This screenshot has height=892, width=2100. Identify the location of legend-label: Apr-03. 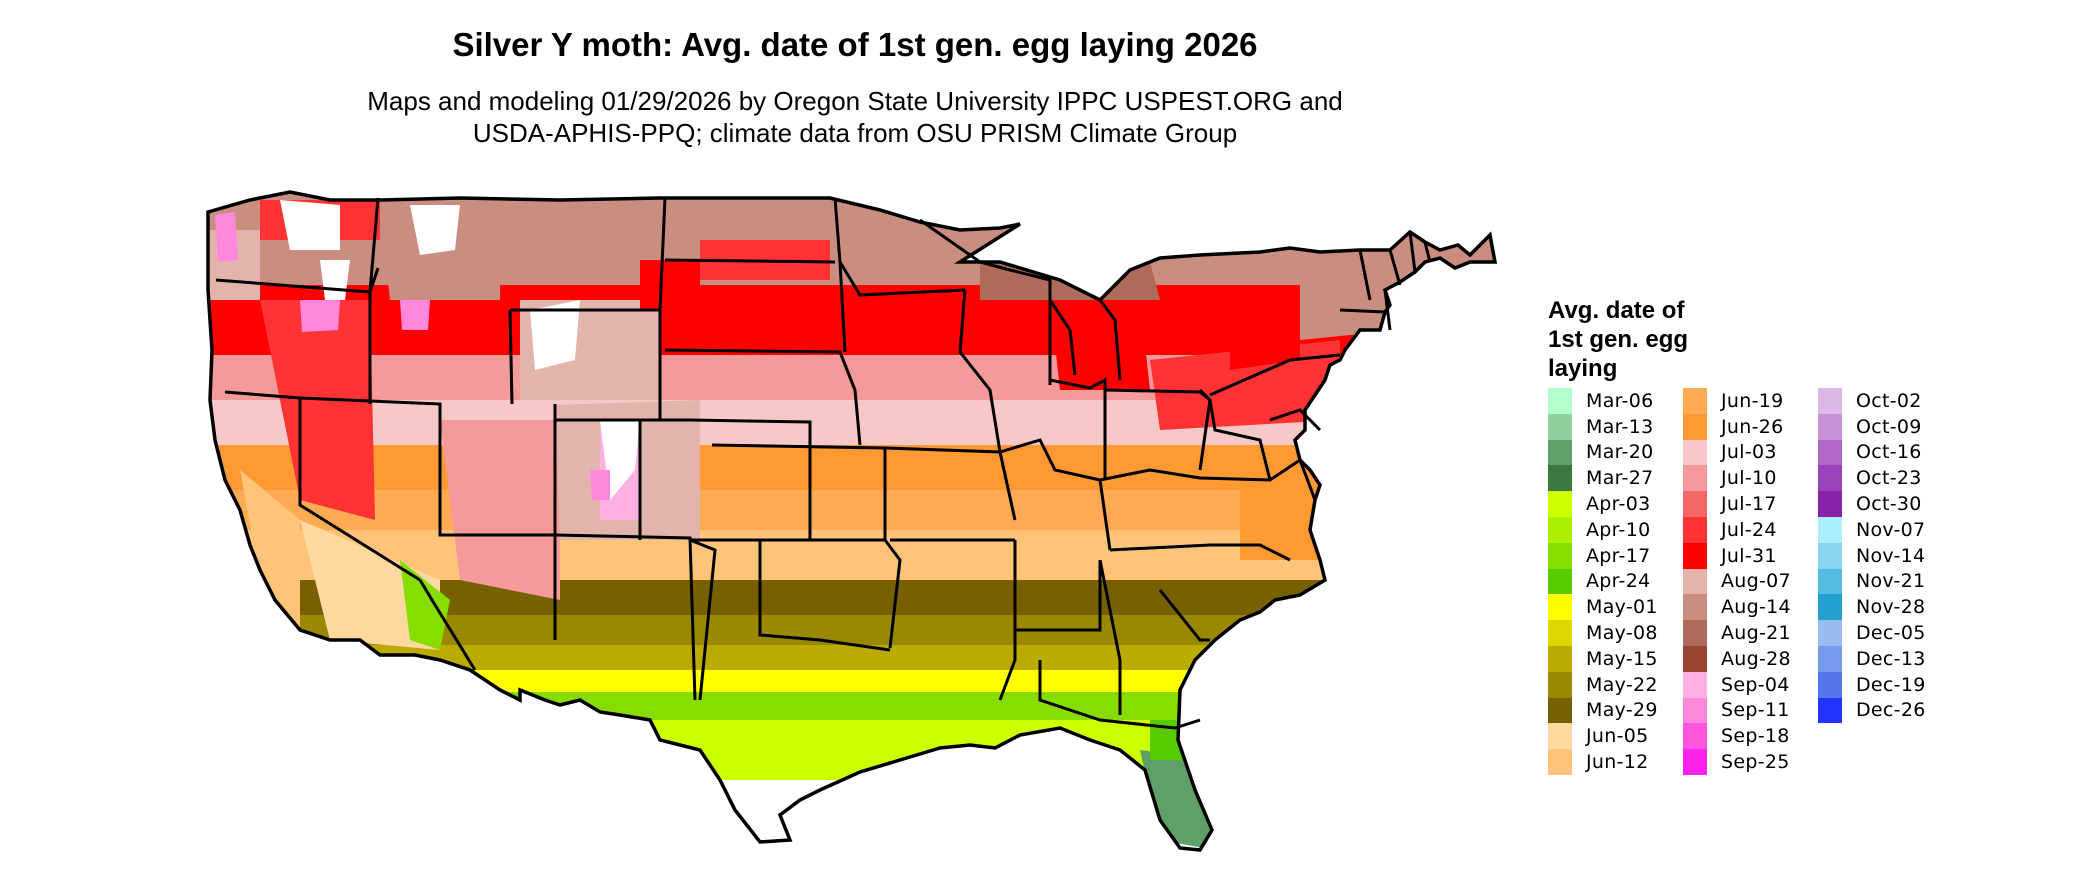
(1618, 504).